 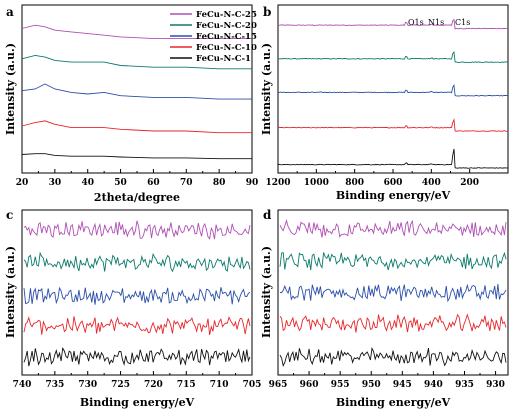 What do you see at coordinates (372, 178) in the screenshot?
I see `panel-b-x-ticks: 1200 1000 800 600 400 200` at bounding box center [372, 178].